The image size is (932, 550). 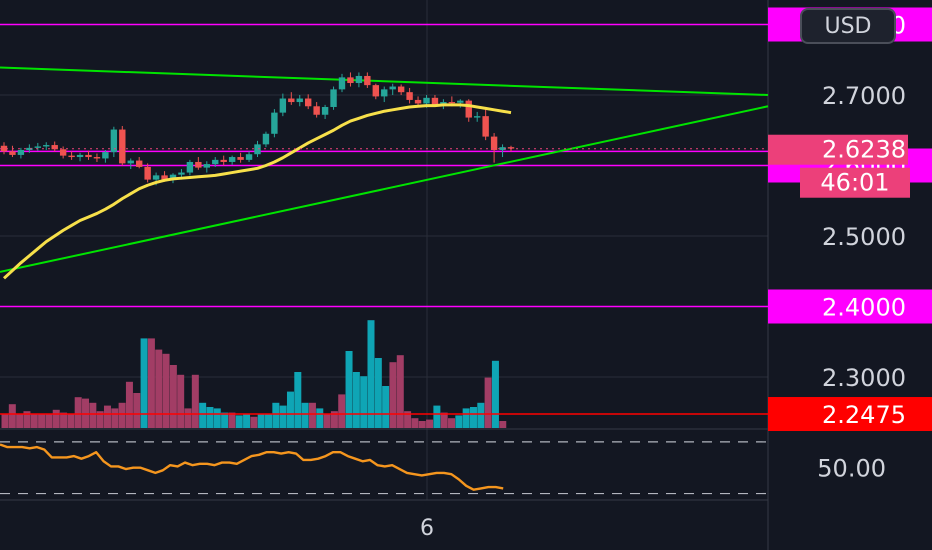 What do you see at coordinates (861, 282) in the screenshot?
I see `price-axis: 2.7000 2.5000 2.3000 50.00` at bounding box center [861, 282].